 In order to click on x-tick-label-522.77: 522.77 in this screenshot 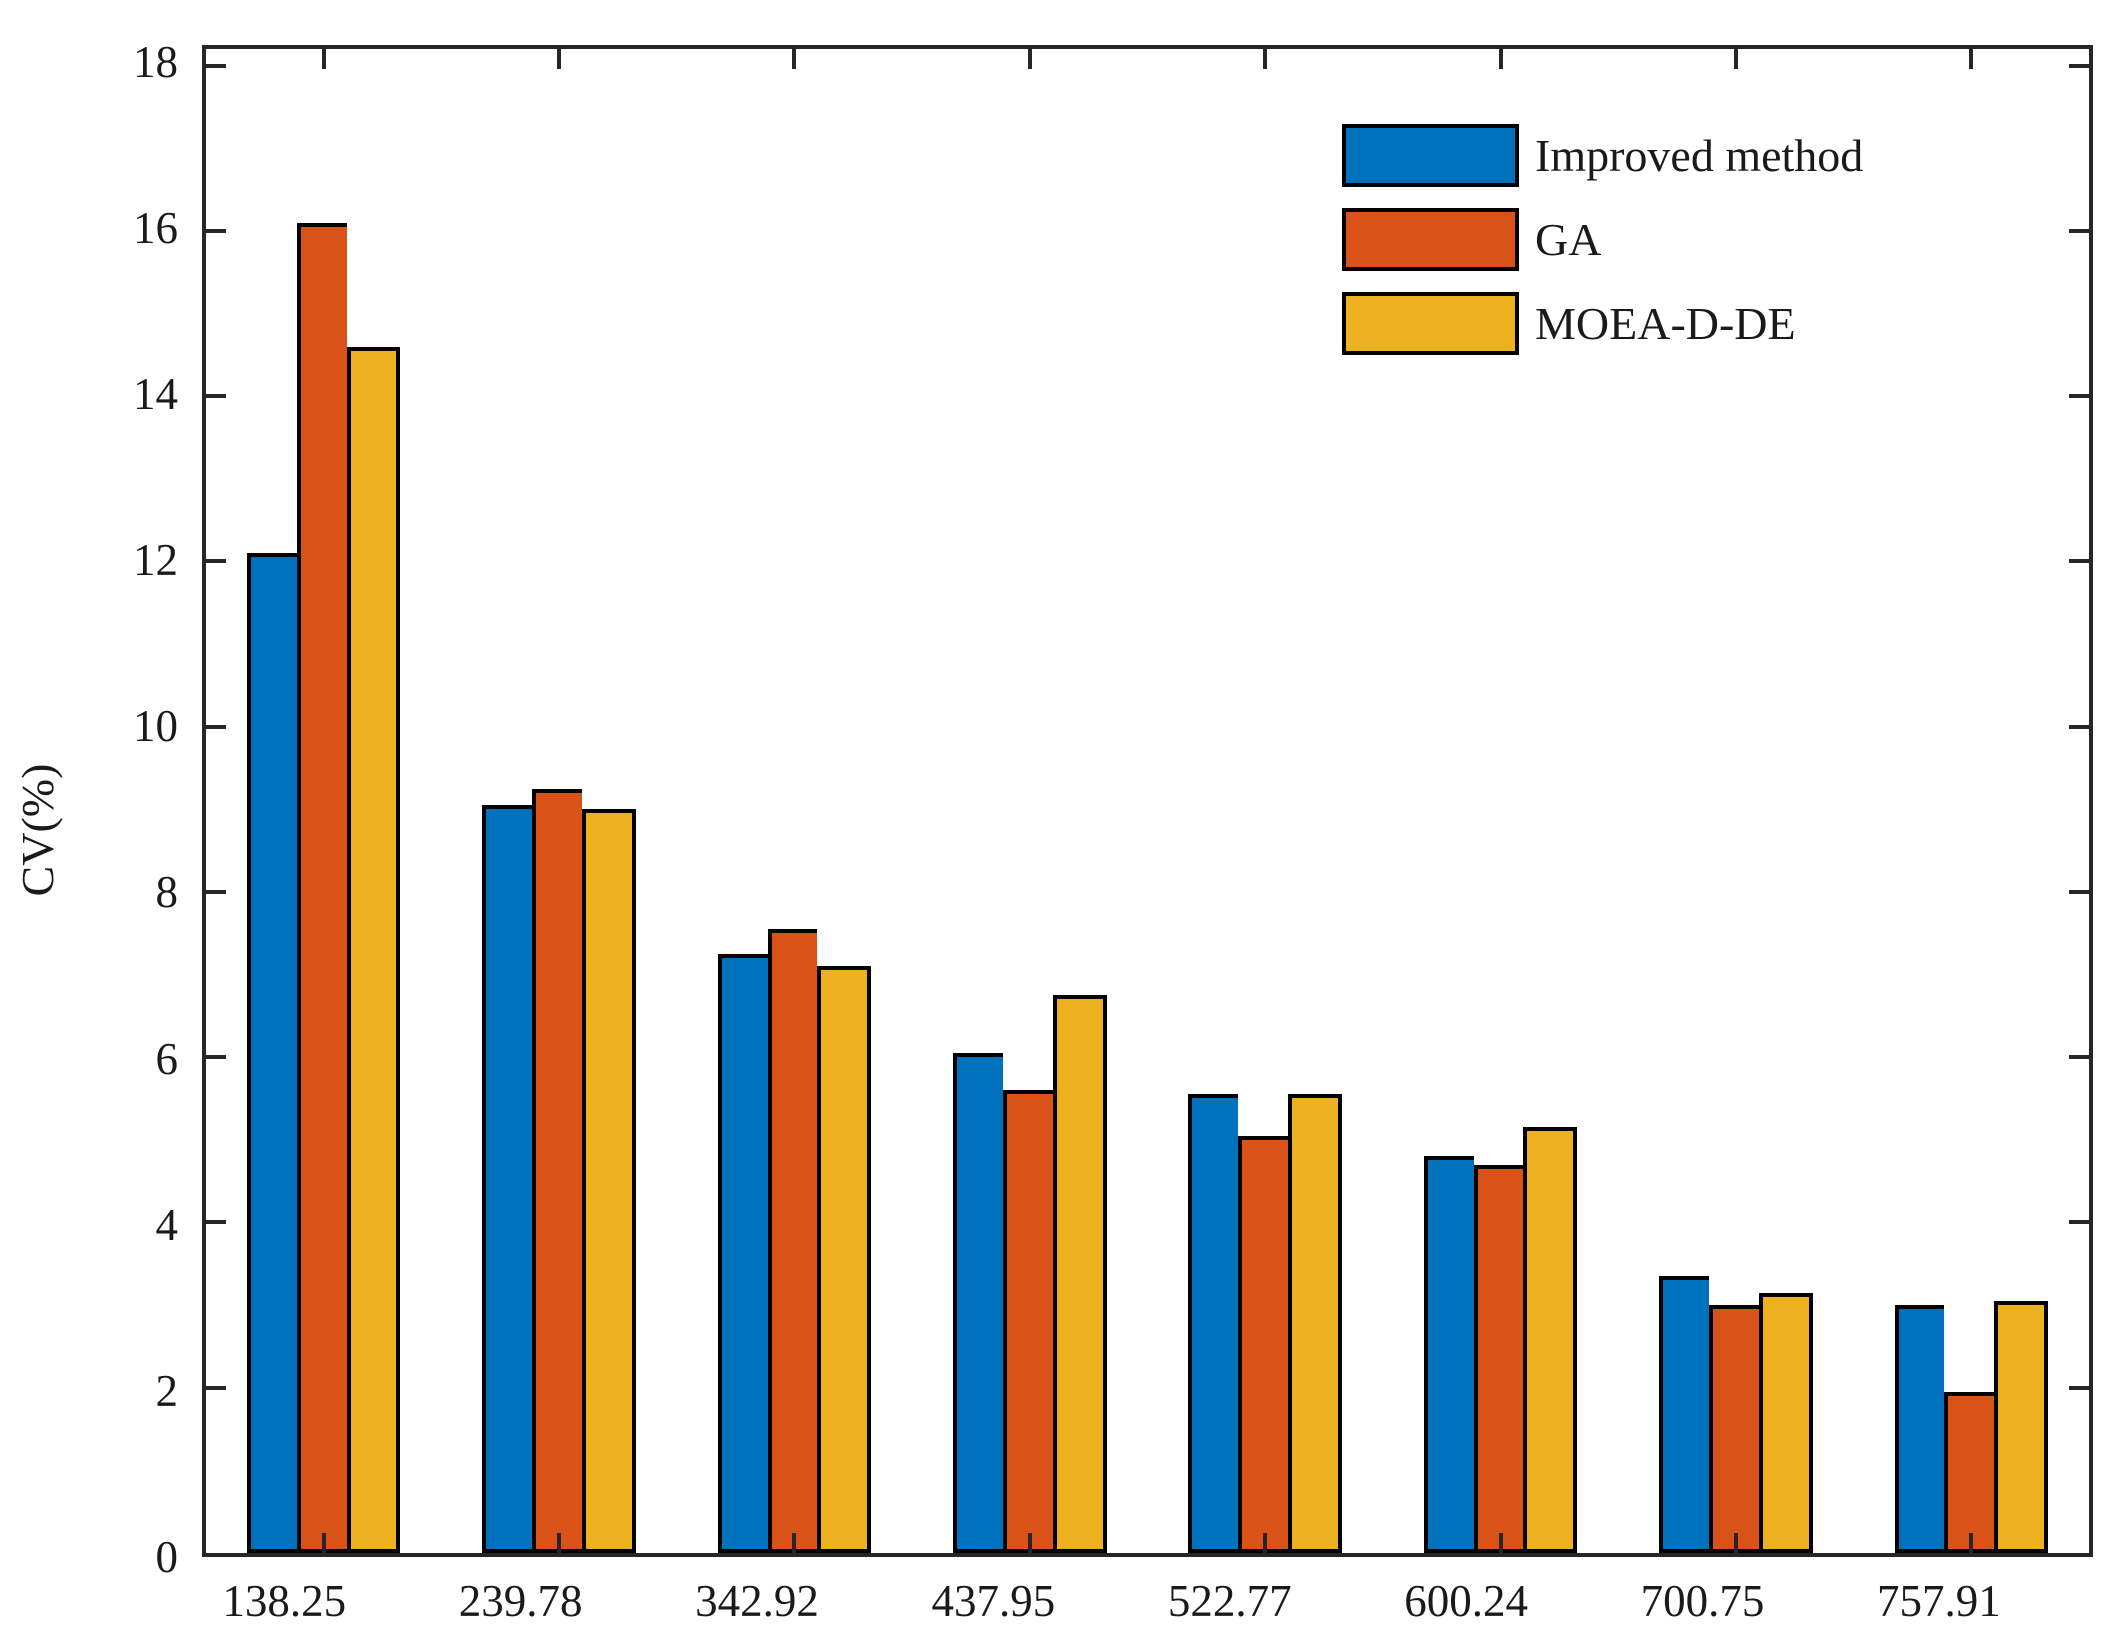, I will do `click(1229, 1601)`.